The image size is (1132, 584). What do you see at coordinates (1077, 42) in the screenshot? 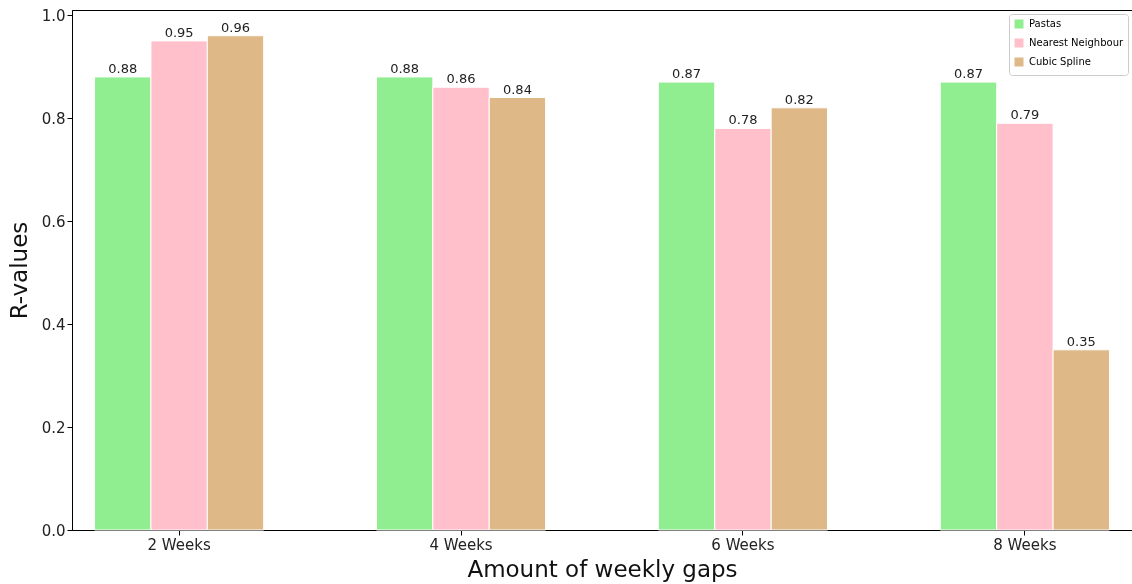
I see `legend-label: Nearest Neighbour` at bounding box center [1077, 42].